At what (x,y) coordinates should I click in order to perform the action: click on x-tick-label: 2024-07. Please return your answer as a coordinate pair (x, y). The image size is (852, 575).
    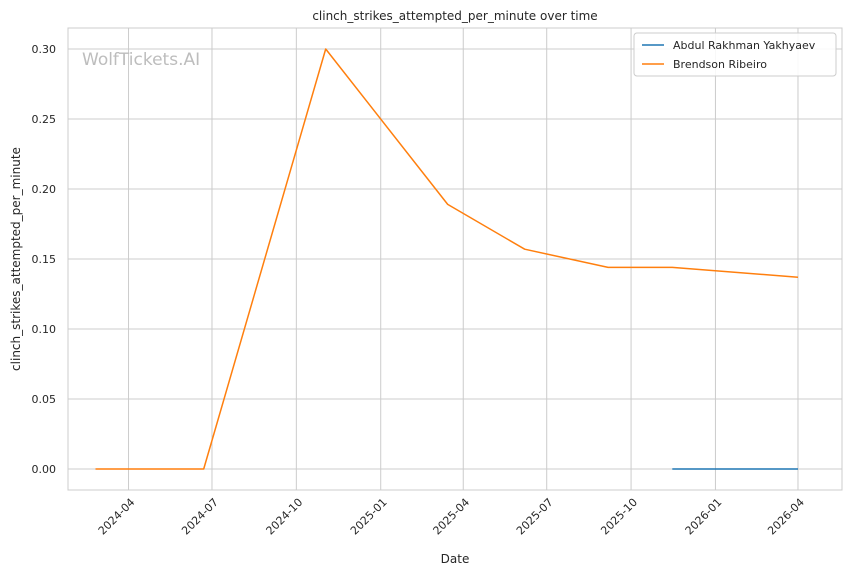
    Looking at the image, I should click on (200, 517).